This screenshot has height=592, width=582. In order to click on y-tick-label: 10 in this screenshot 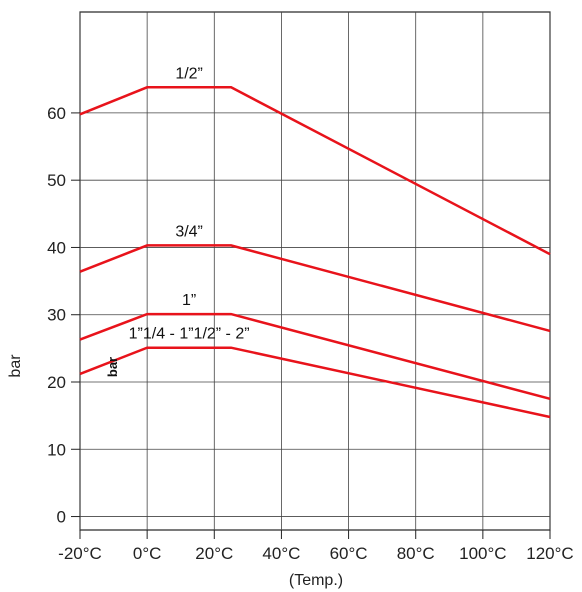, I will do `click(56, 449)`.